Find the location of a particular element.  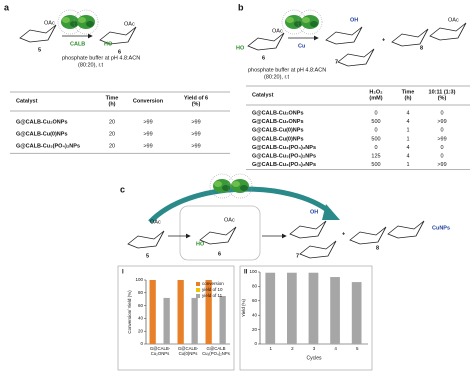

y-axis-label: Conversion/ Yield (%) is located at coordinates (129, 312).